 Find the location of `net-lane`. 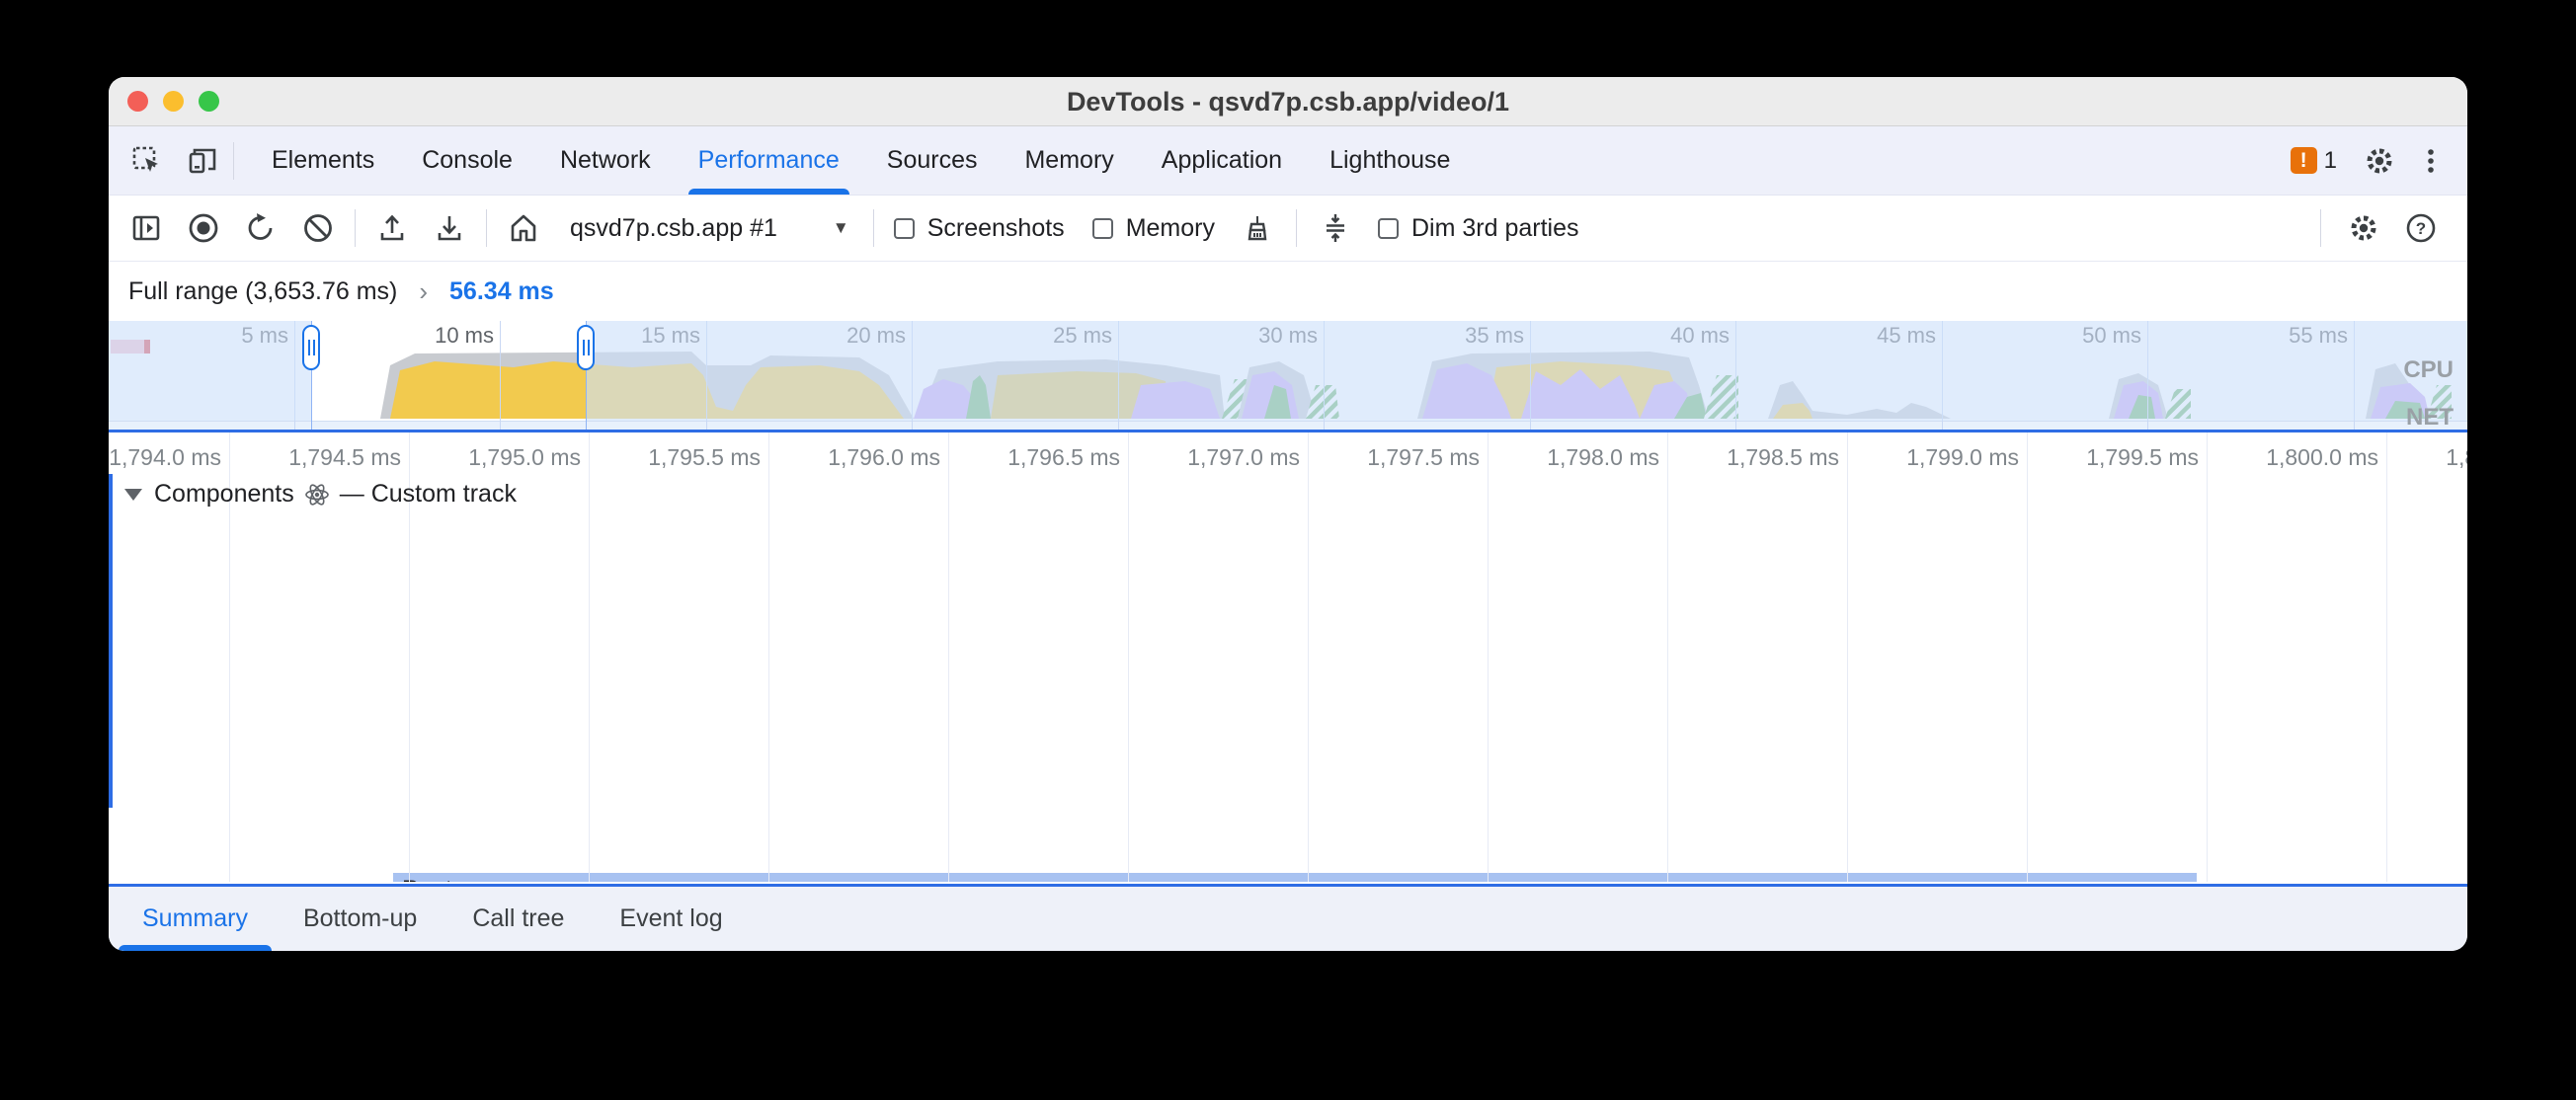

net-lane is located at coordinates (1288, 425).